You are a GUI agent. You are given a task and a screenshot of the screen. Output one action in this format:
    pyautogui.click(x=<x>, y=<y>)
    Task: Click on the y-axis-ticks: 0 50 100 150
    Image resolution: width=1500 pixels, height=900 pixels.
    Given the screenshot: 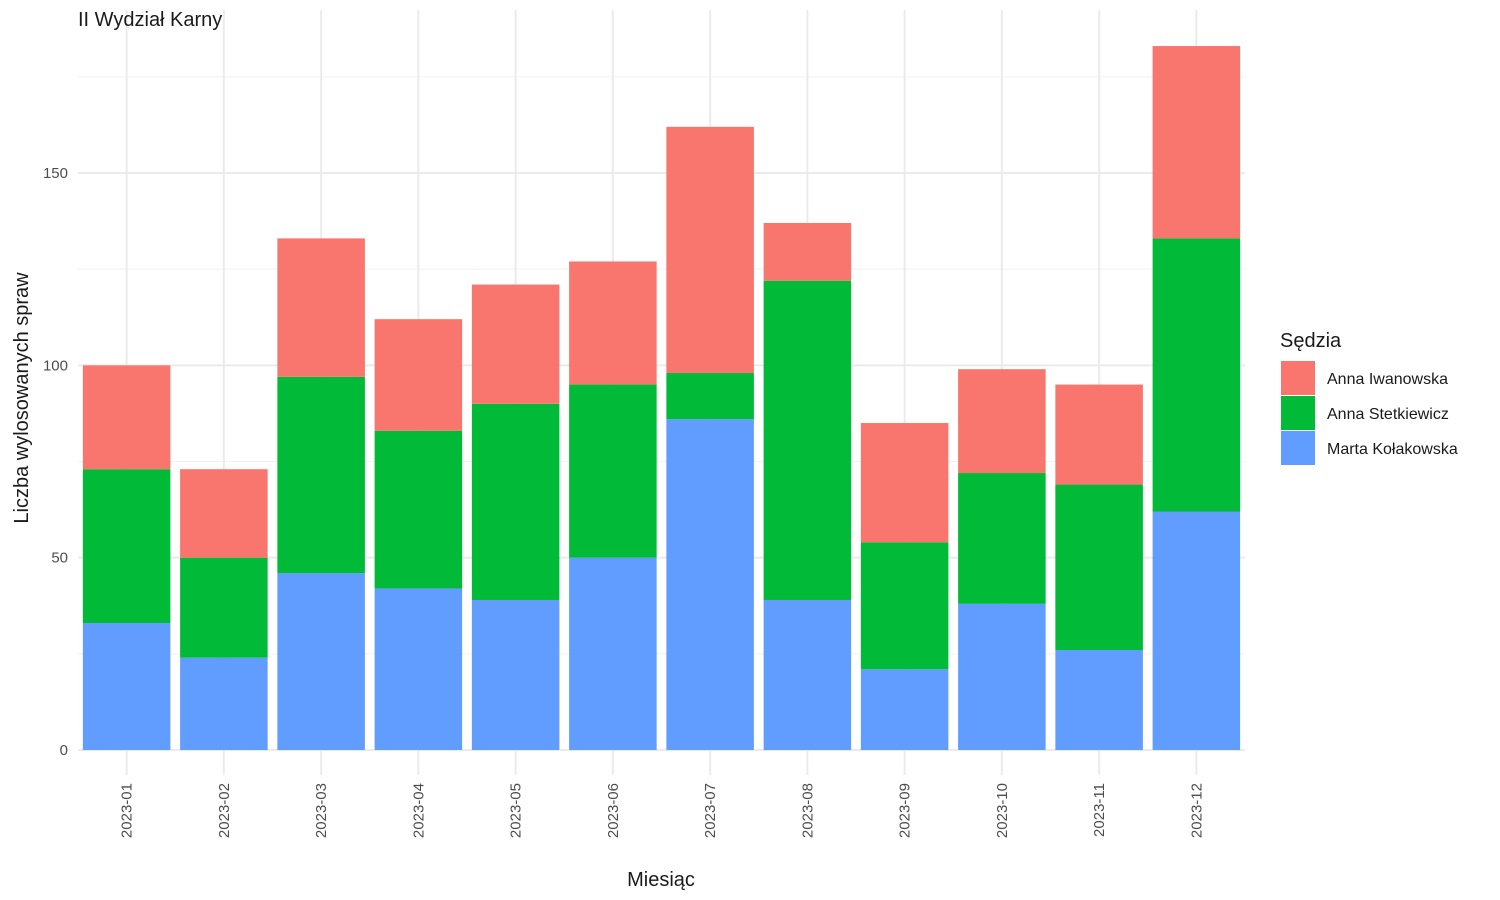 What is the action you would take?
    pyautogui.click(x=55, y=462)
    